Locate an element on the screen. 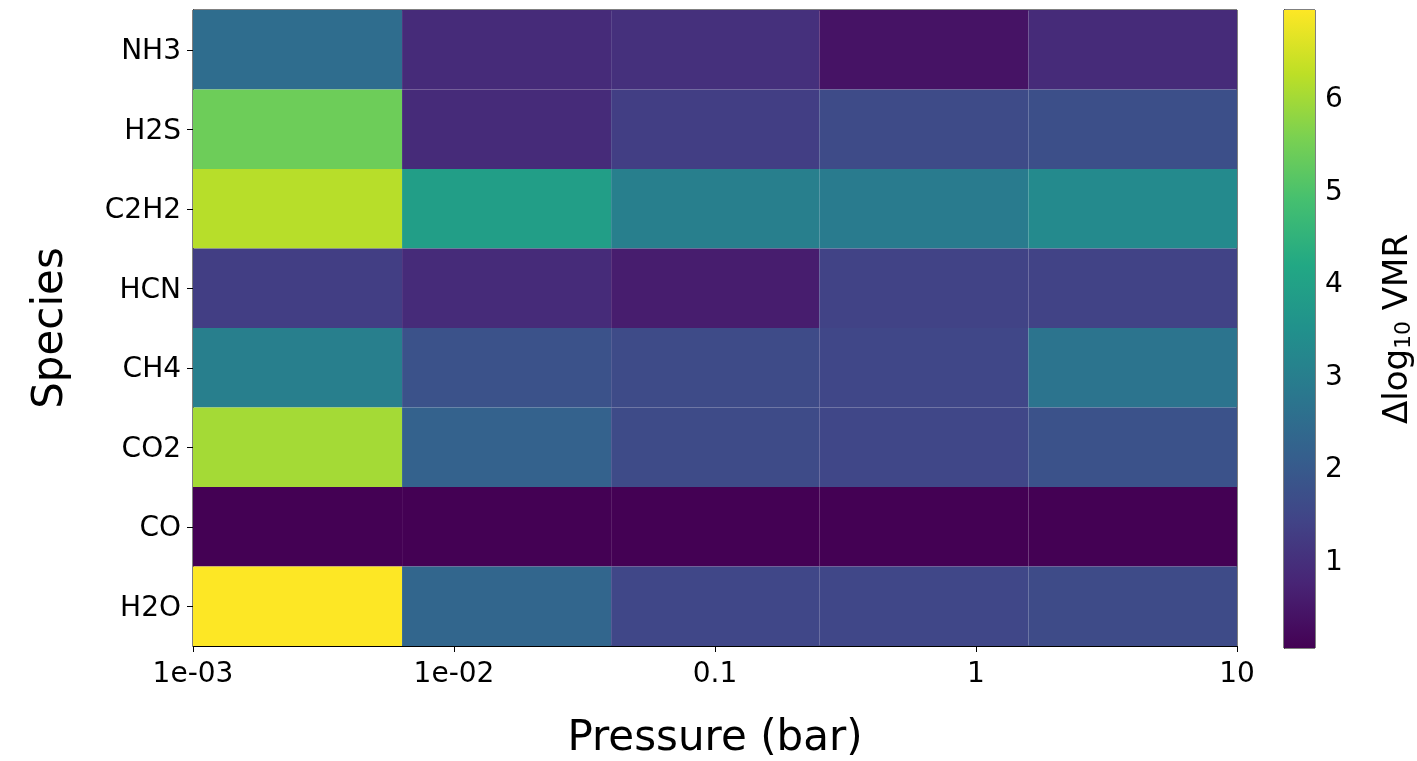  y-axis-title: Species is located at coordinates (47, 328).